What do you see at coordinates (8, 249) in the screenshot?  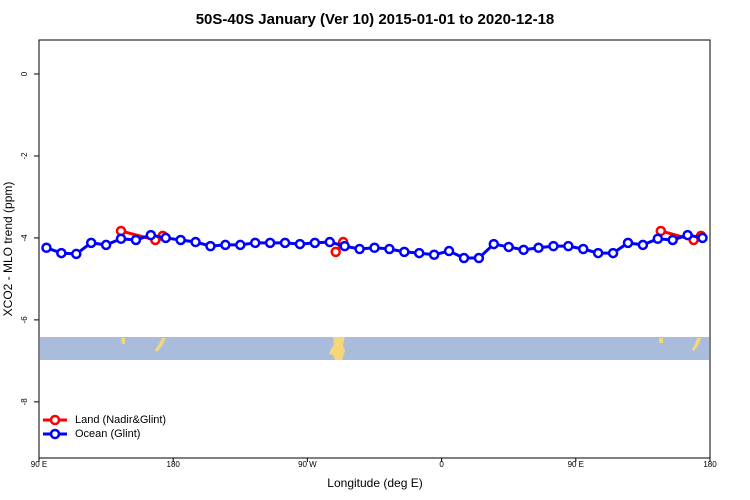 I see `y-axis-label: XCO2 - MLO trend (ppm)` at bounding box center [8, 249].